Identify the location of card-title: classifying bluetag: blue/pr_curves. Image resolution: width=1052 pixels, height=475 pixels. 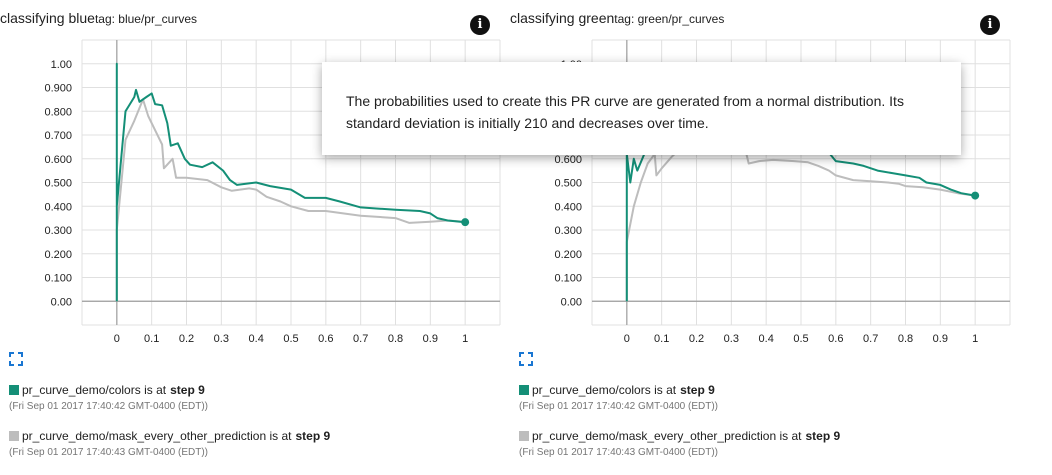
(98, 19).